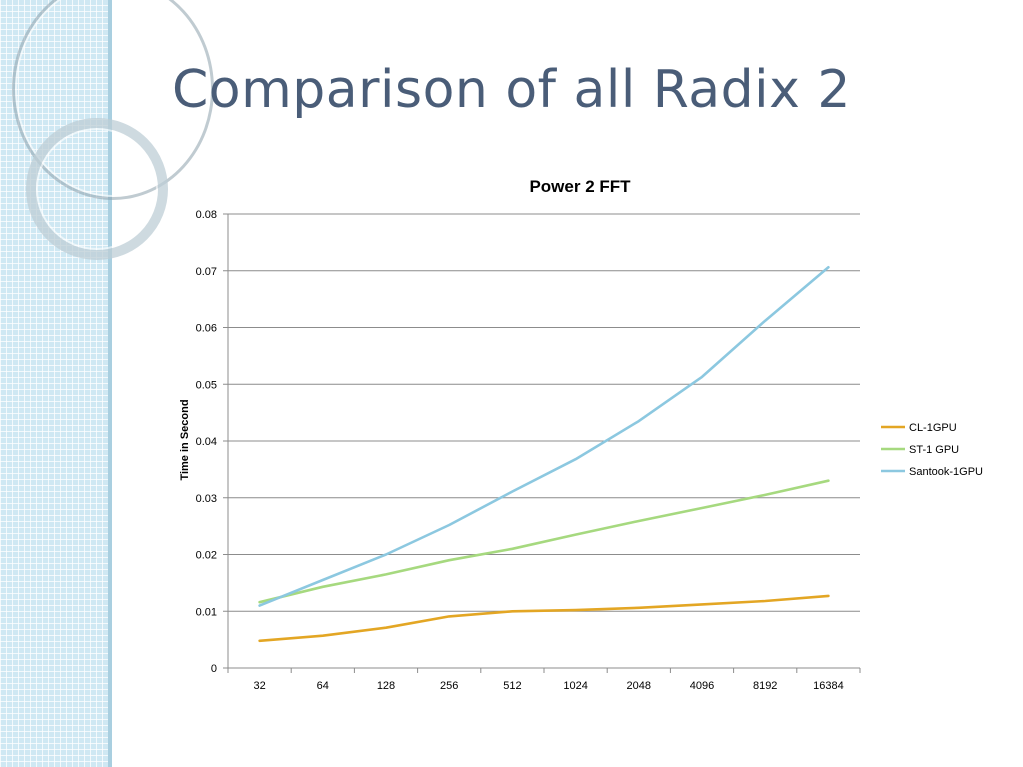  Describe the element at coordinates (214, 669) in the screenshot. I see `y-tick-label: 0` at that location.